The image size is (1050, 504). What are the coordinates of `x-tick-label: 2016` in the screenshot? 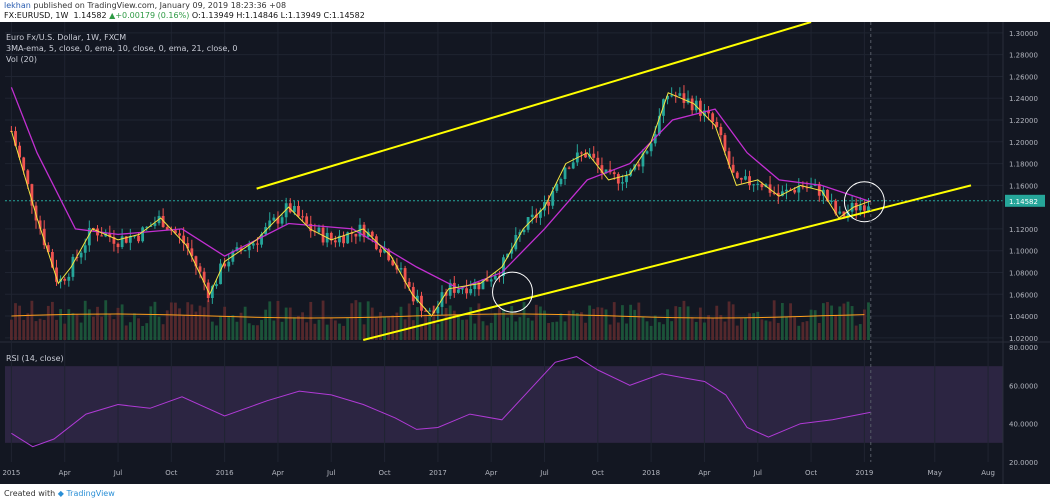 It's located at (225, 473).